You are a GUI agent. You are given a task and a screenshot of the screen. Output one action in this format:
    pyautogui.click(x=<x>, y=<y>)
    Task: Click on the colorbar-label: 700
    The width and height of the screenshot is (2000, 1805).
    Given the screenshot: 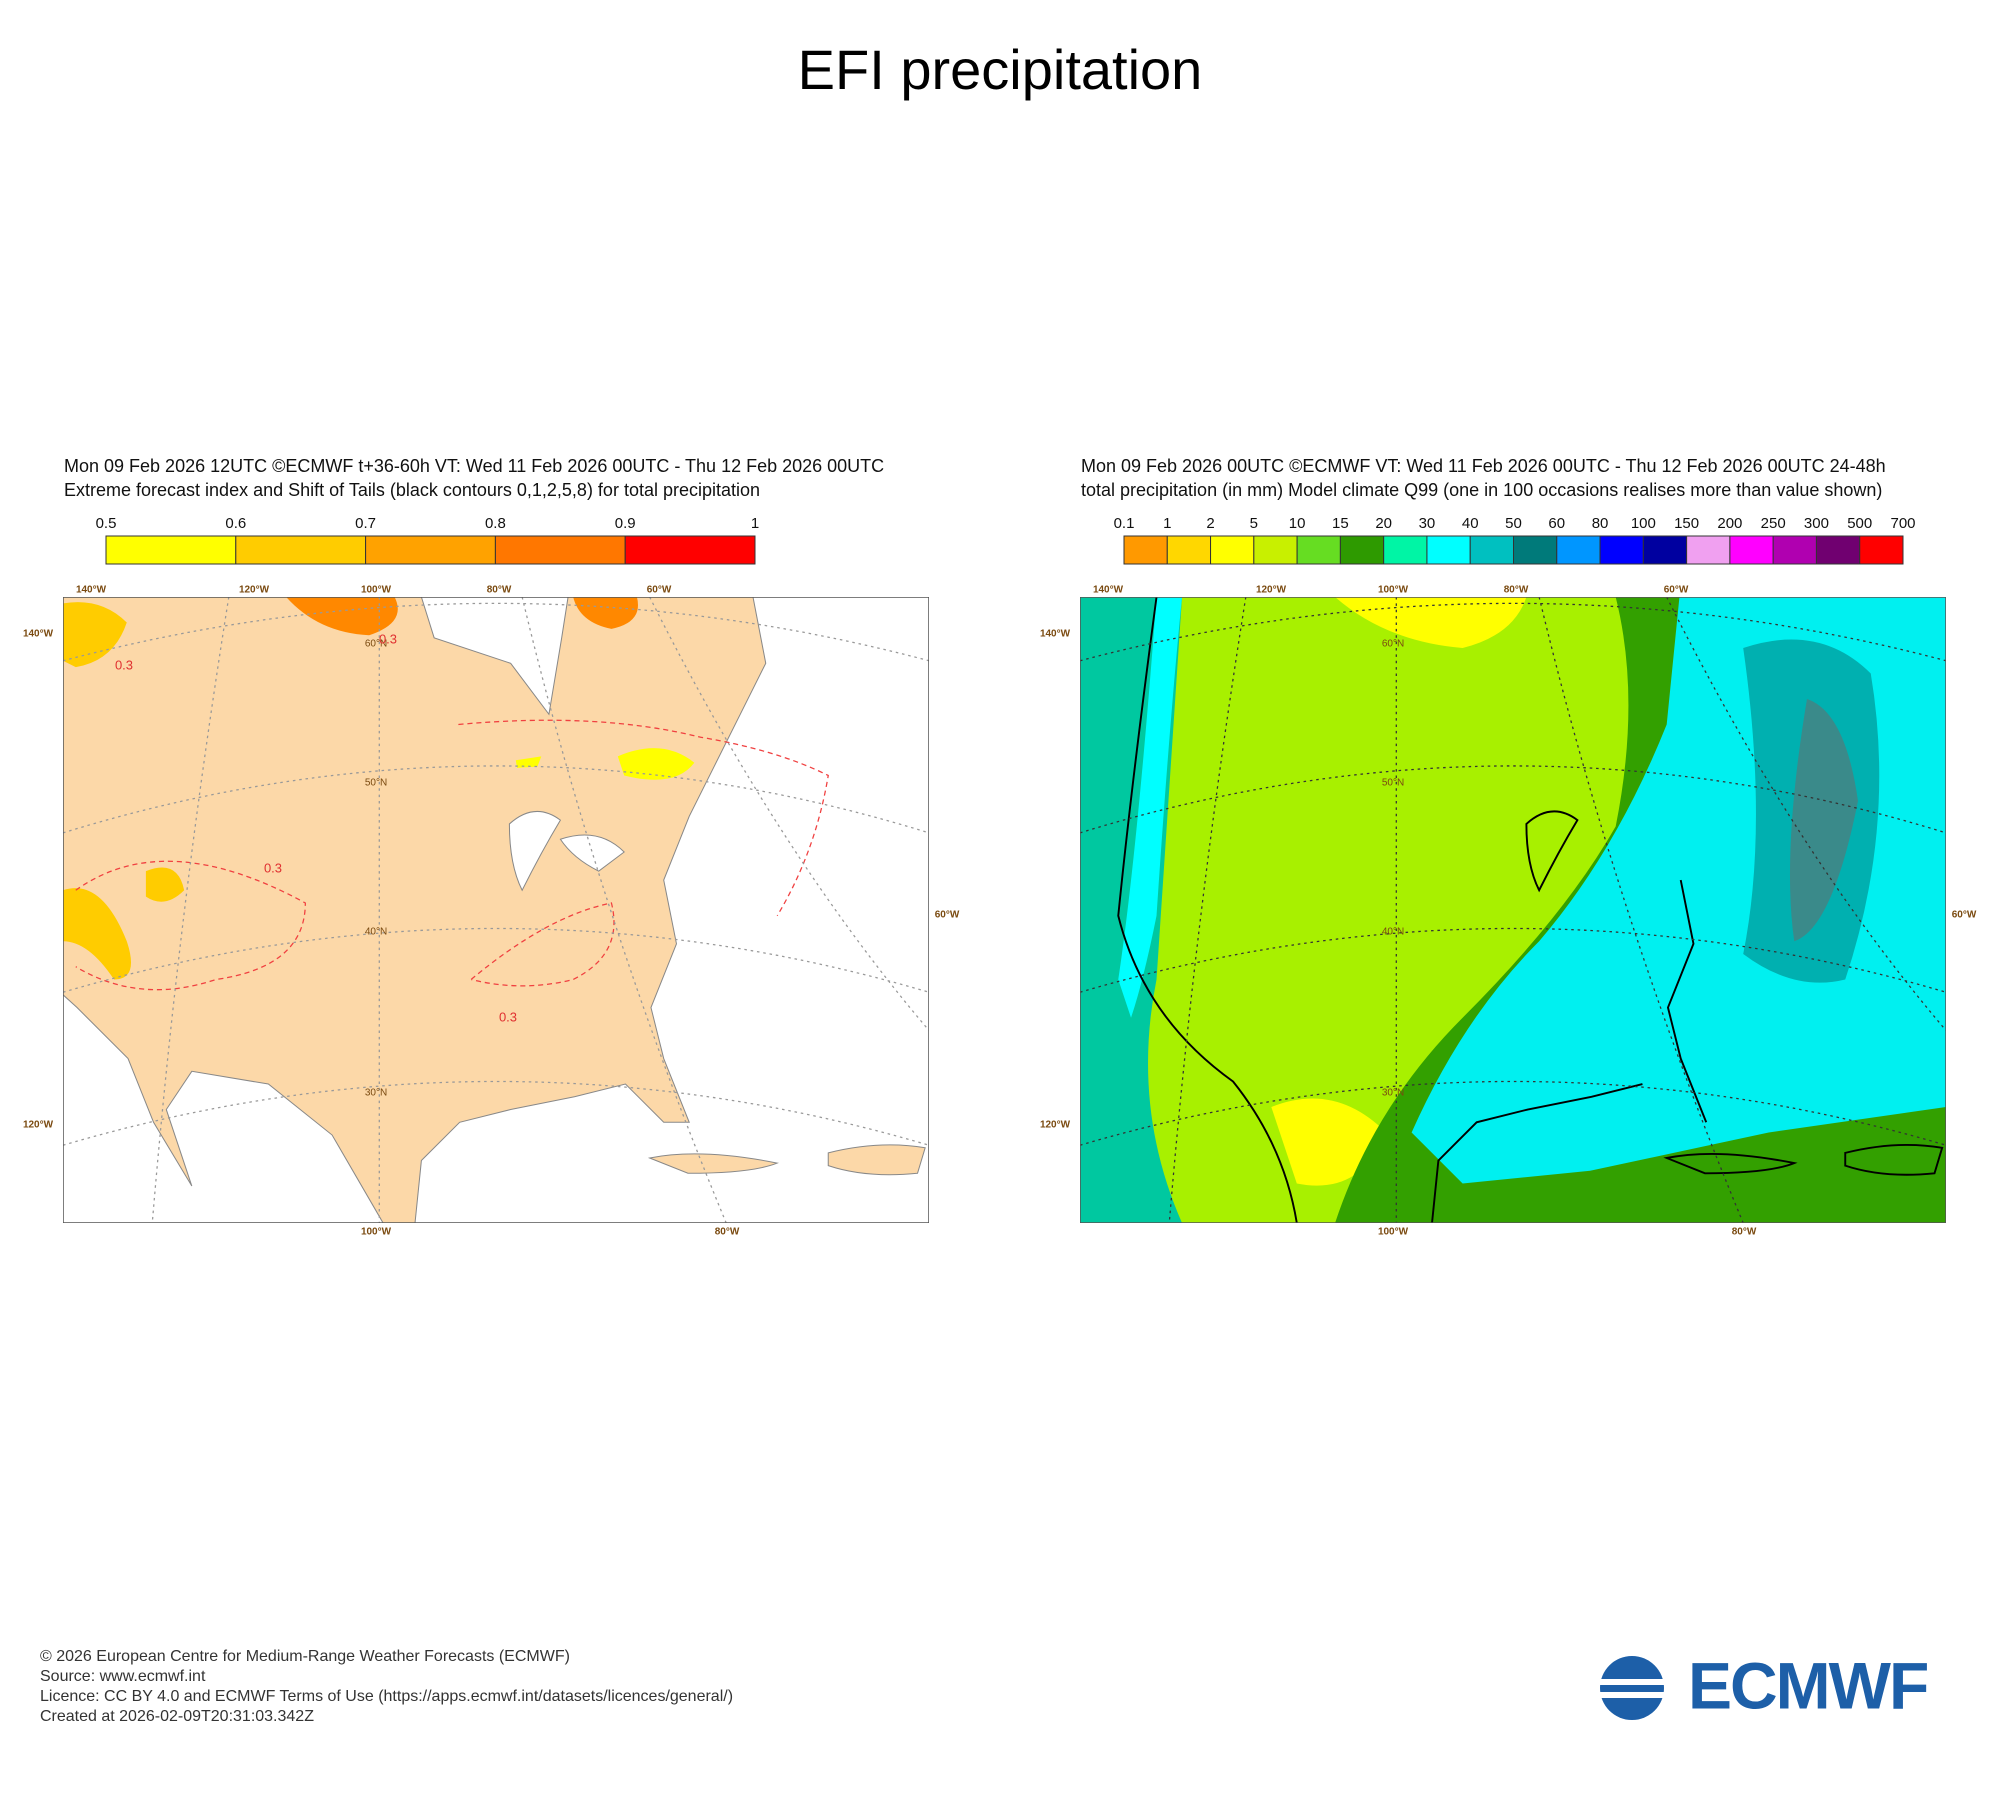 What is the action you would take?
    pyautogui.click(x=1902, y=523)
    